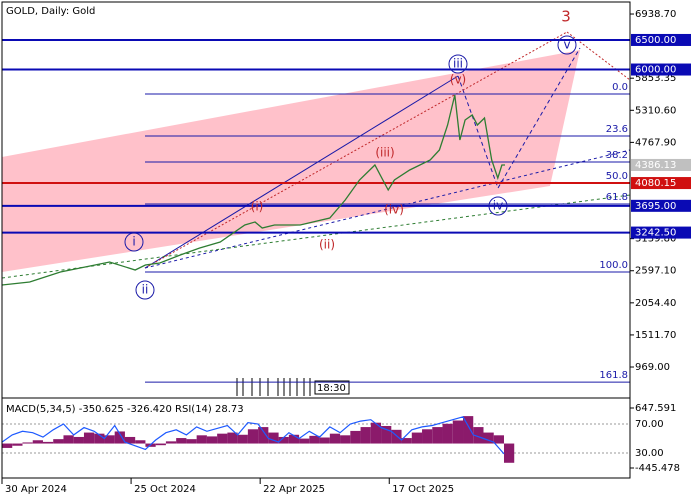  What do you see at coordinates (384, 153) in the screenshot?
I see `wave-label: (iii)` at bounding box center [384, 153].